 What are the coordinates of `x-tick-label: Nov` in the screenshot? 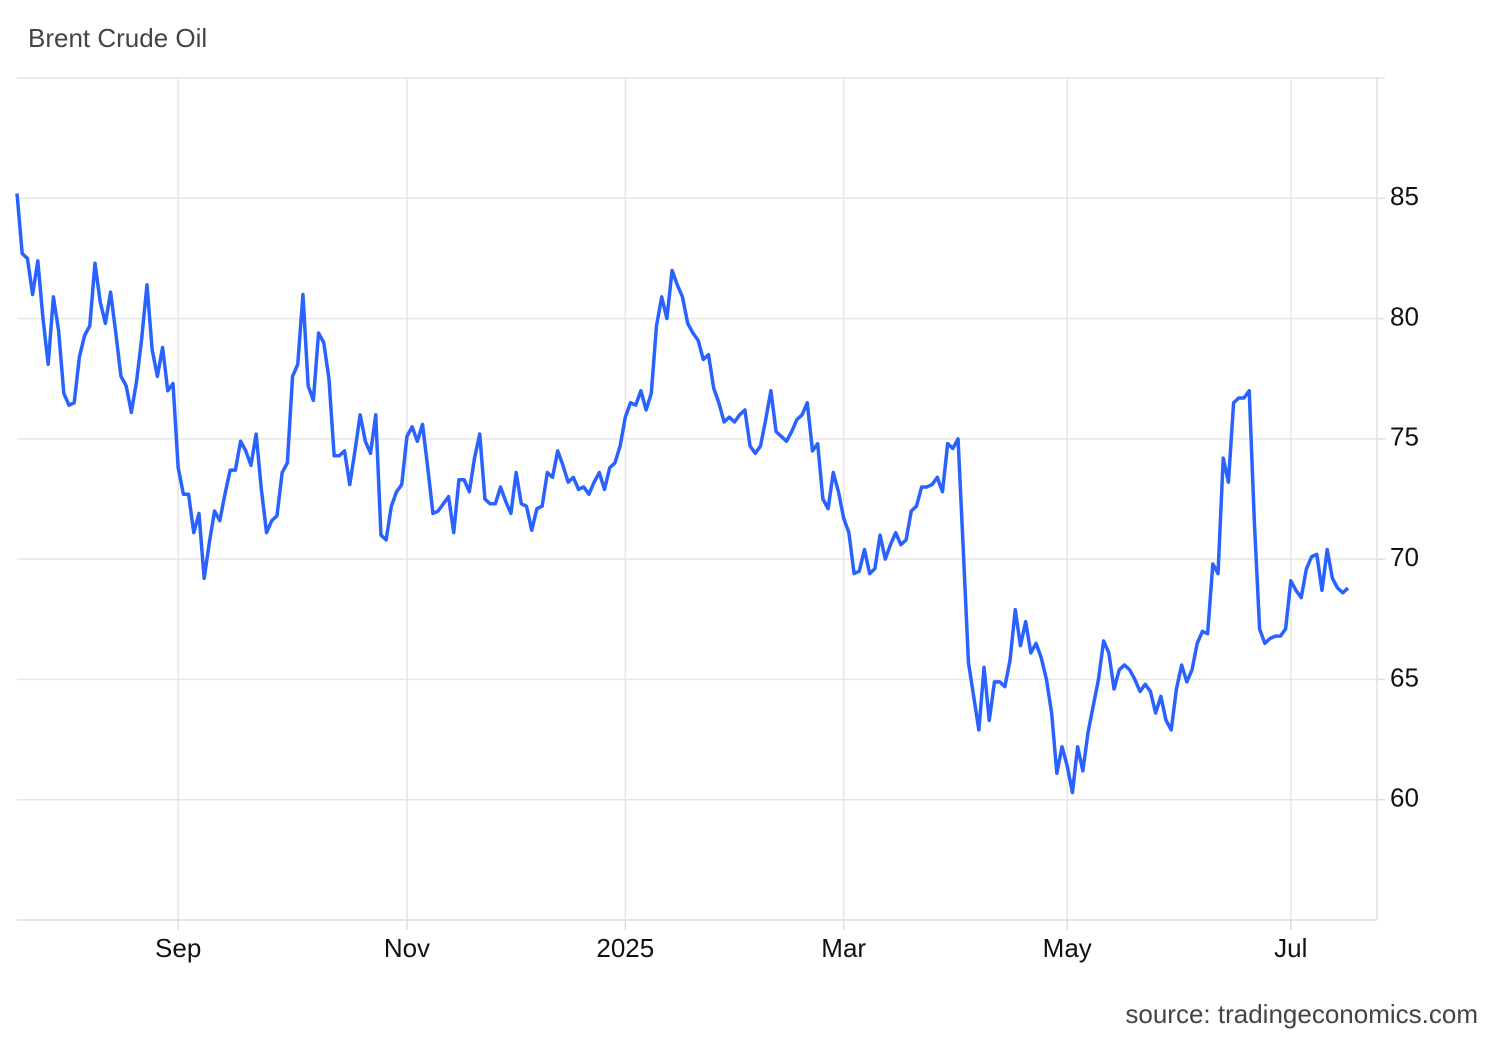 It's located at (407, 948).